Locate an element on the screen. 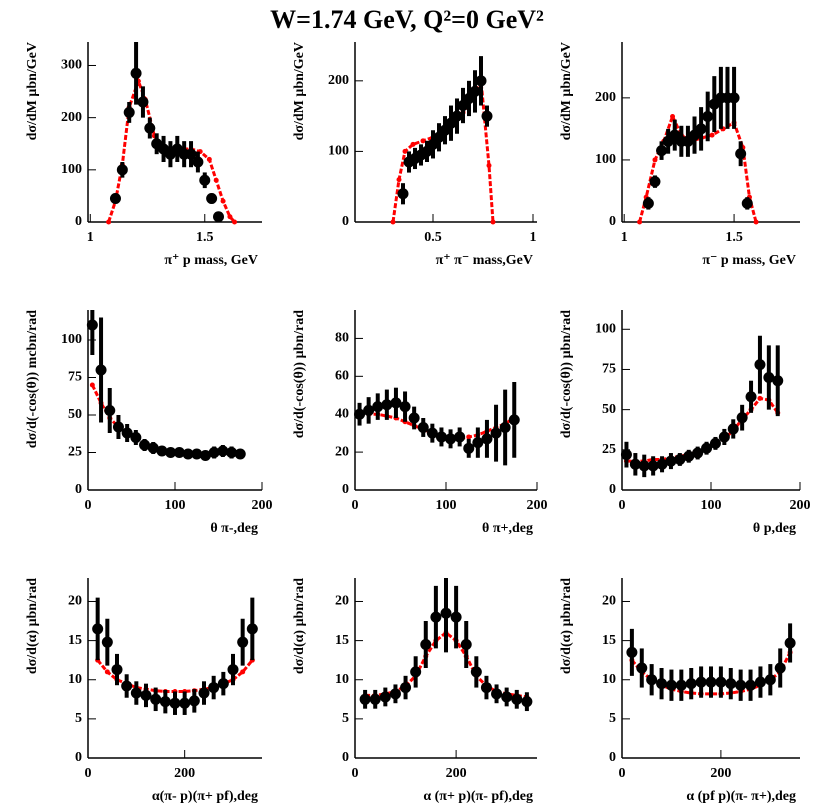 The image size is (813, 811). x-axis-label: α (π+ p)(π- pf),deg is located at coordinates (478, 796).